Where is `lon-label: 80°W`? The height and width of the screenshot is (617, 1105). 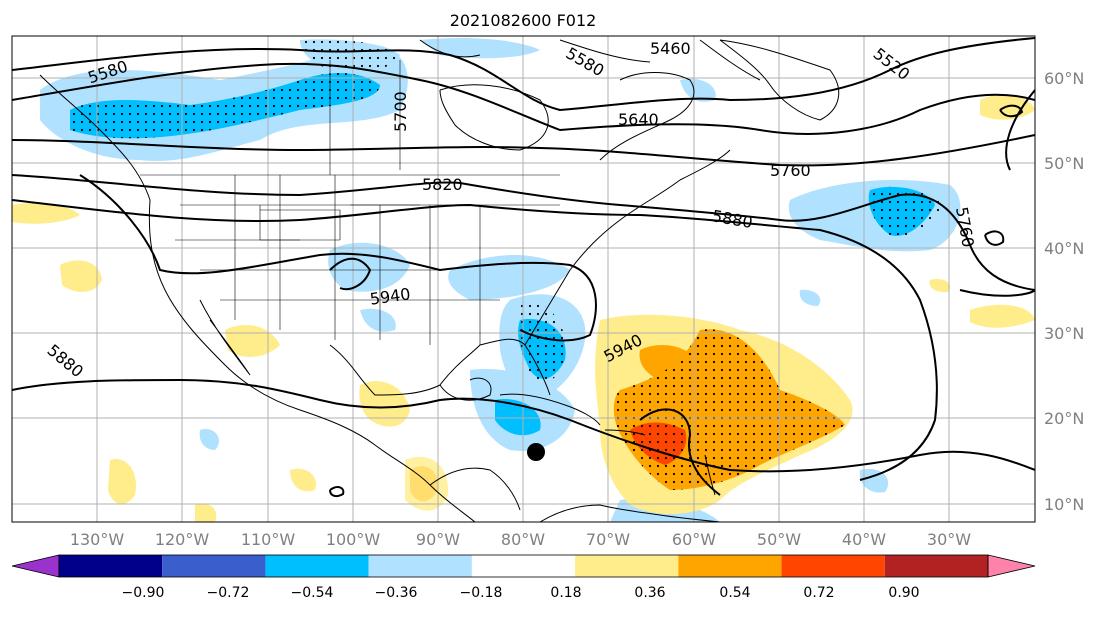
lon-label: 80°W is located at coordinates (523, 539).